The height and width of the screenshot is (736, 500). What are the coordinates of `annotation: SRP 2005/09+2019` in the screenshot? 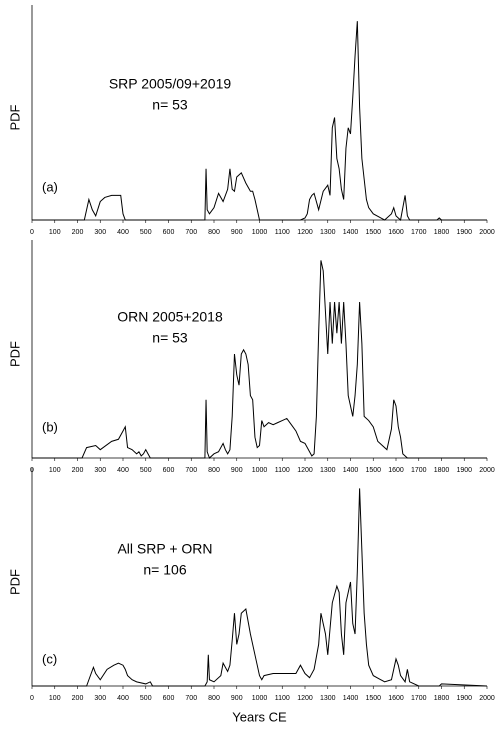 It's located at (170, 84).